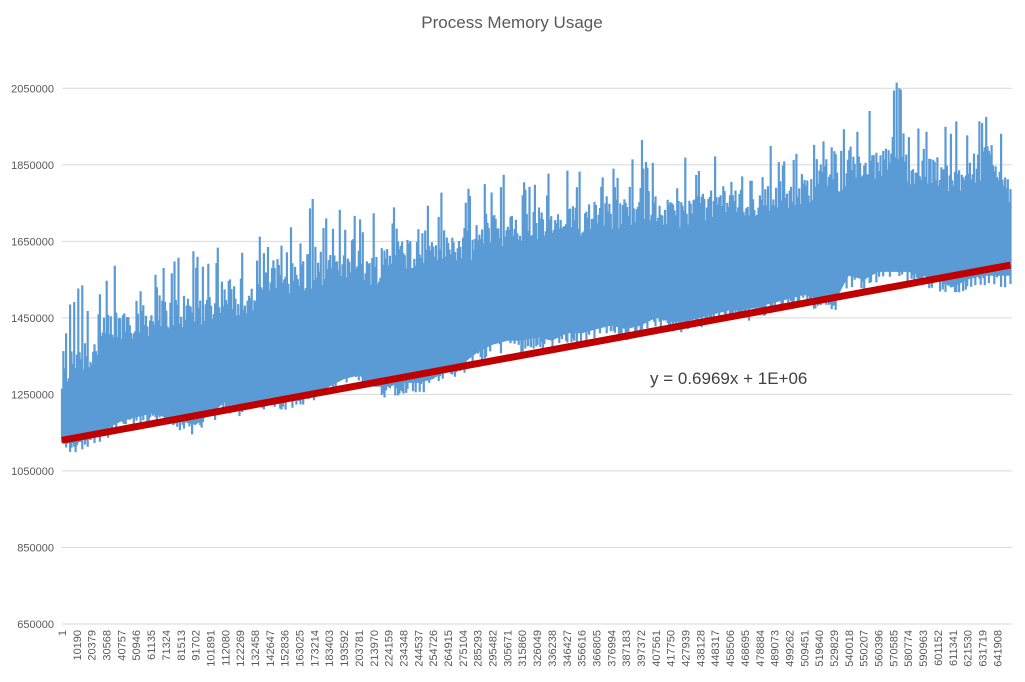  Describe the element at coordinates (405, 648) in the screenshot. I see `x-tick-label: 234348` at that location.